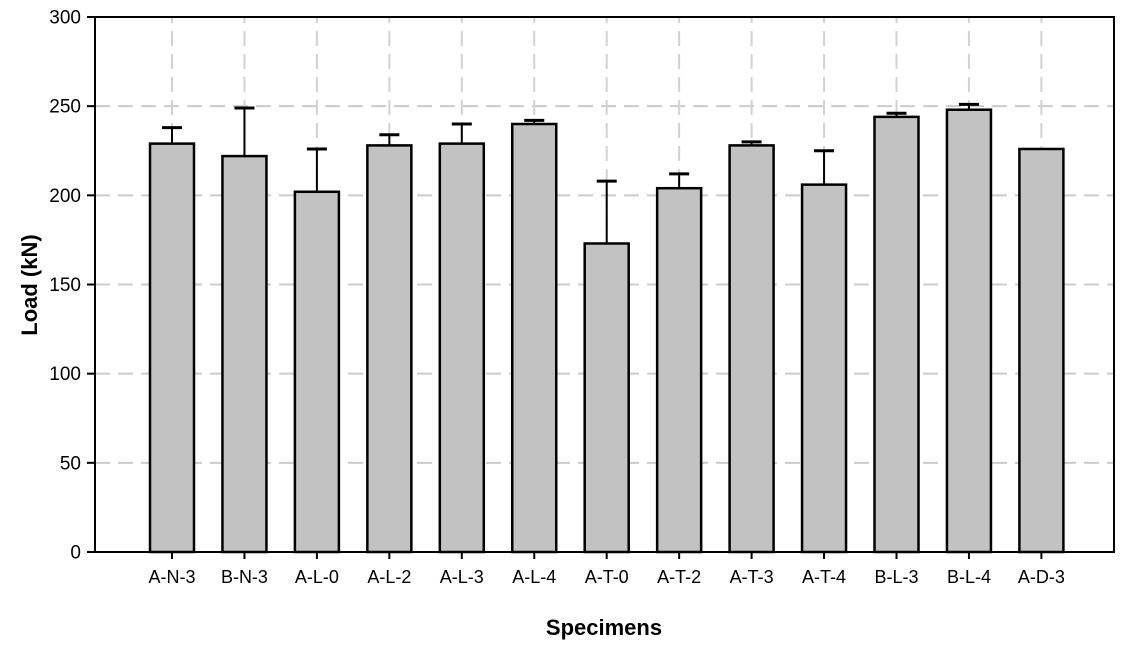 The image size is (1130, 646). What do you see at coordinates (1041, 577) in the screenshot?
I see `x-tick-label: A-D-3` at bounding box center [1041, 577].